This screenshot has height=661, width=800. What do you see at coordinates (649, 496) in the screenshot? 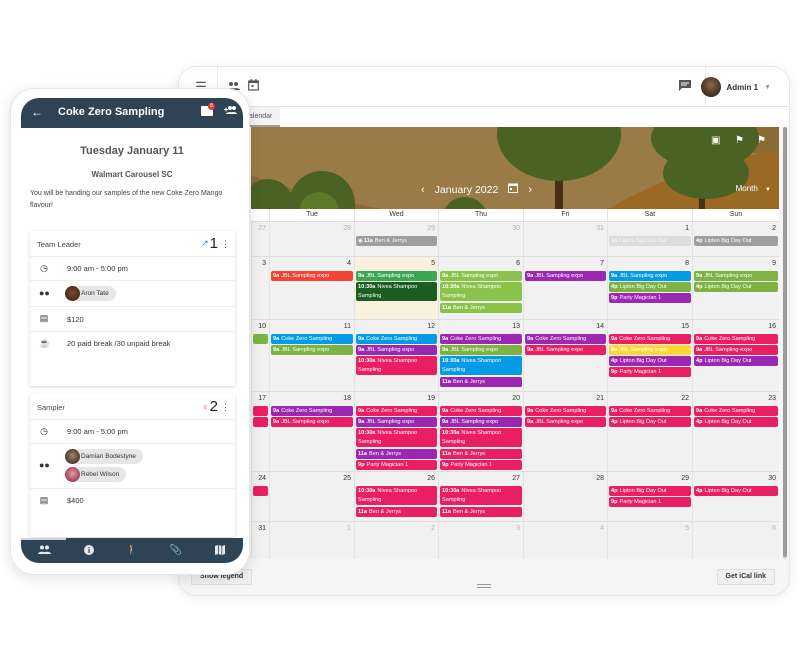
I see `day-cell: 29 4p Lipton Big Day Out 9p Party Magician 1` at bounding box center [649, 496].